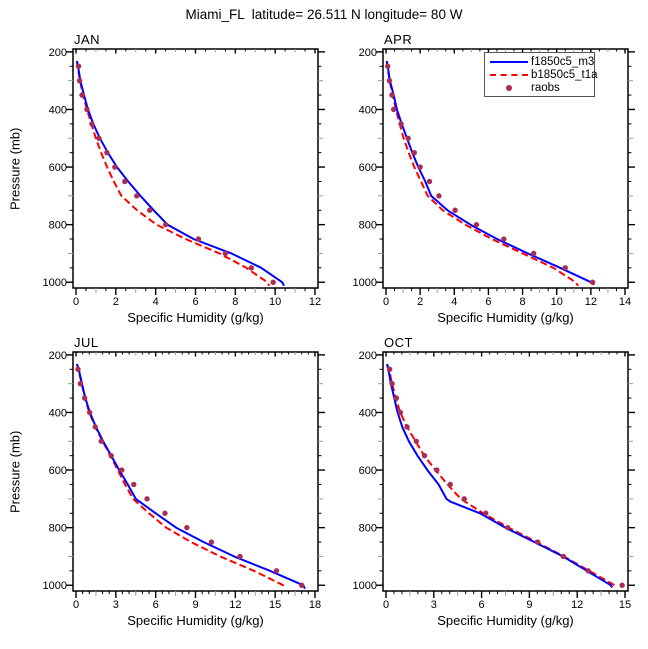 The width and height of the screenshot is (648, 649). What do you see at coordinates (509, 74) in the screenshot?
I see `dashed-line-sample` at bounding box center [509, 74].